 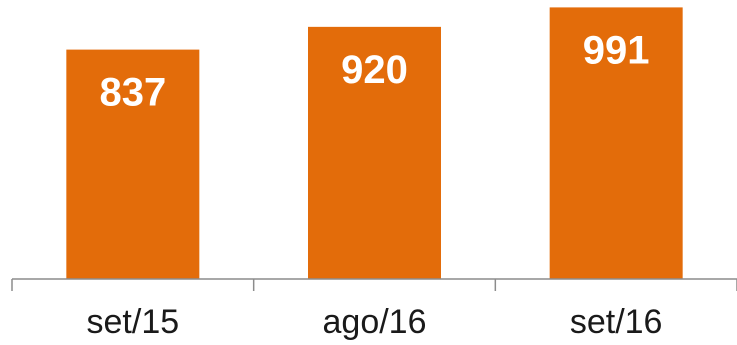 What do you see at coordinates (133, 322) in the screenshot?
I see `x-tick-label: set/15` at bounding box center [133, 322].